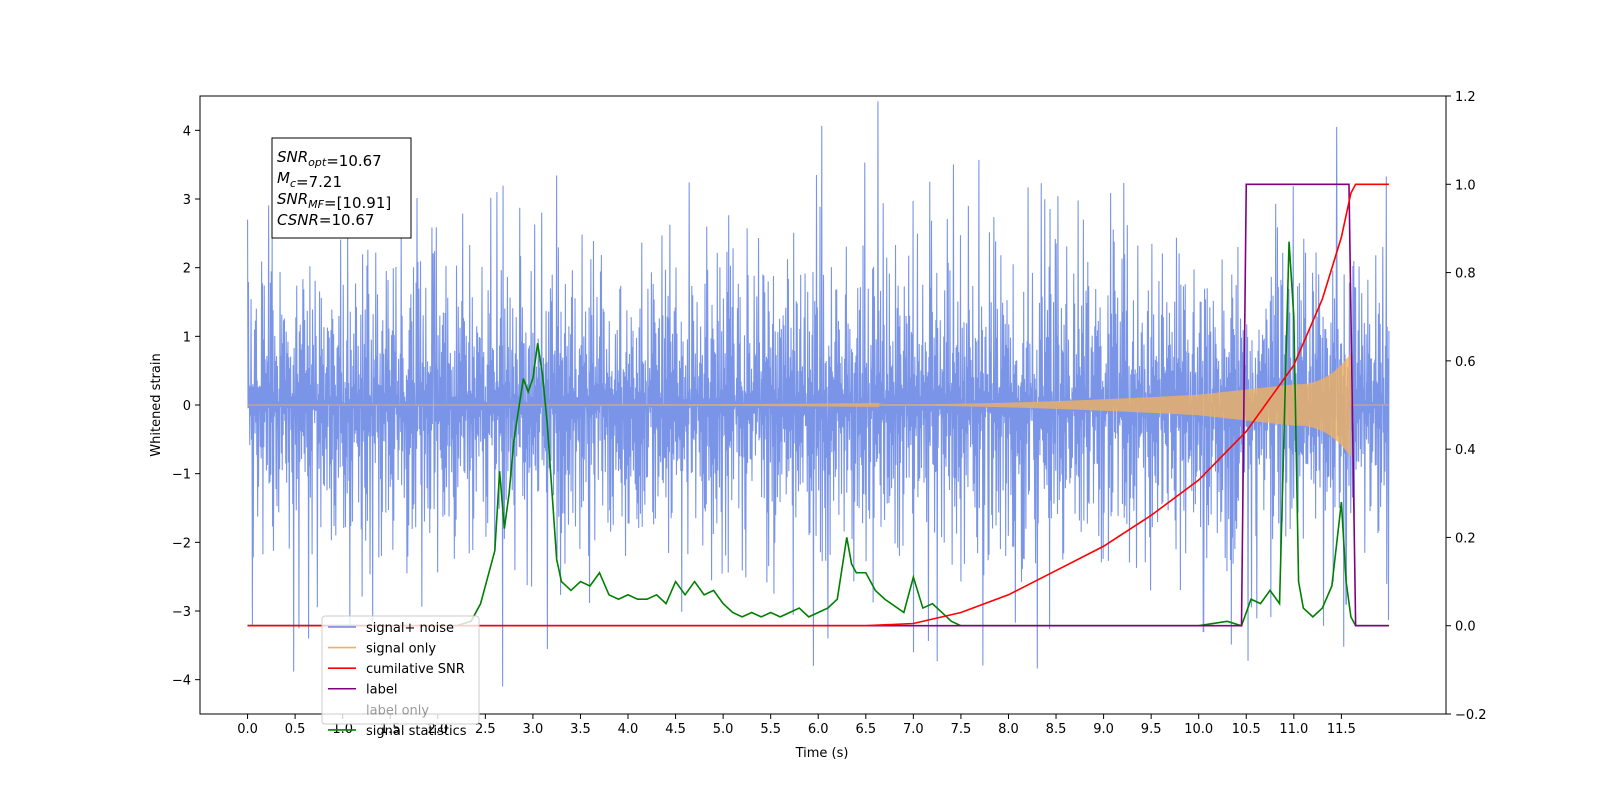 This screenshot has height=800, width=1600. I want to click on info-line: SNRMF=[10.91], so click(334, 201).